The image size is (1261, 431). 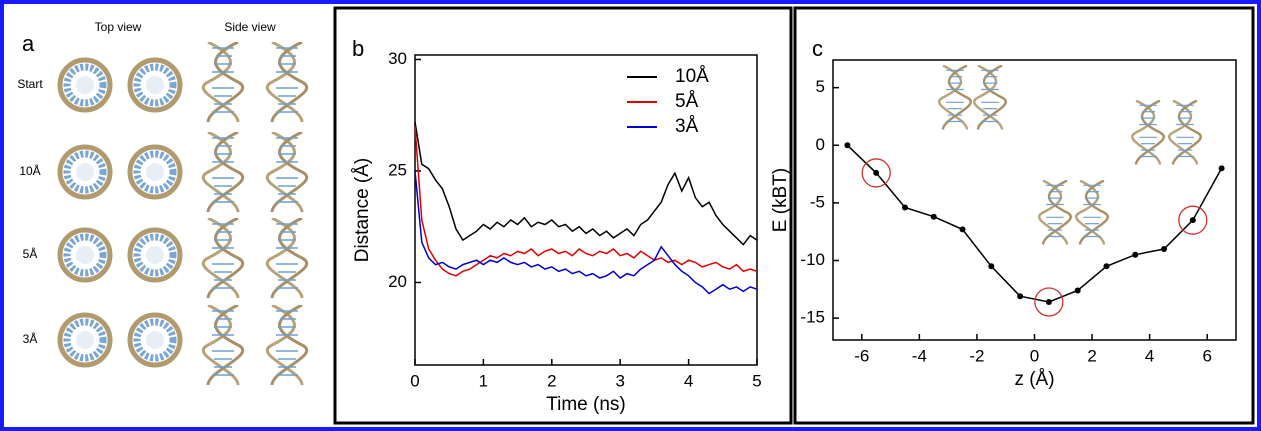 What do you see at coordinates (619, 380) in the screenshot?
I see `x-tick-label: 3` at bounding box center [619, 380].